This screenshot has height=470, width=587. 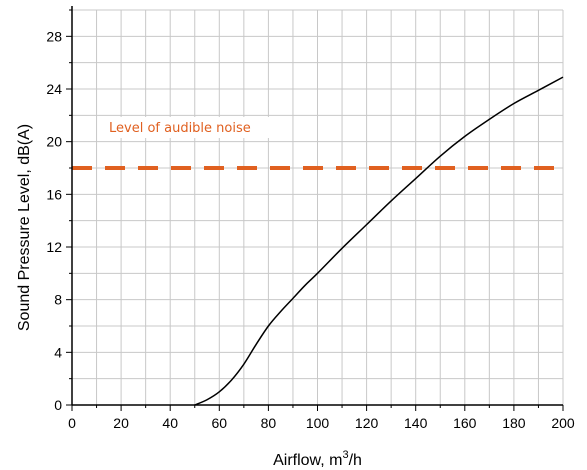 What do you see at coordinates (54, 220) in the screenshot?
I see `y-tick-labels: 0 4 8 12 16 20 24 28` at bounding box center [54, 220].